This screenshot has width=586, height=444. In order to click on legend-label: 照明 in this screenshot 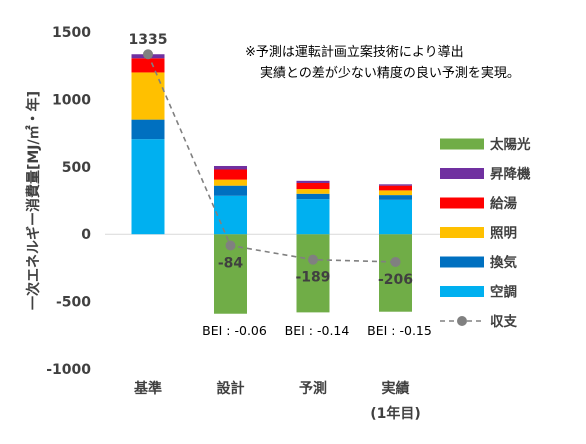, I will do `click(503, 234)`.